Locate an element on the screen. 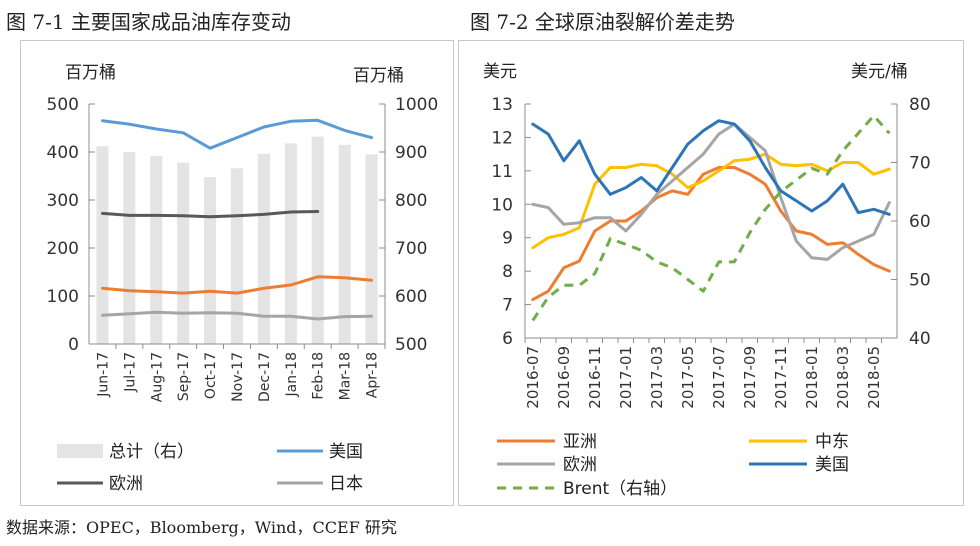 Image resolution: width=980 pixels, height=546 pixels. right-tick-label: 1000 is located at coordinates (416, 105).